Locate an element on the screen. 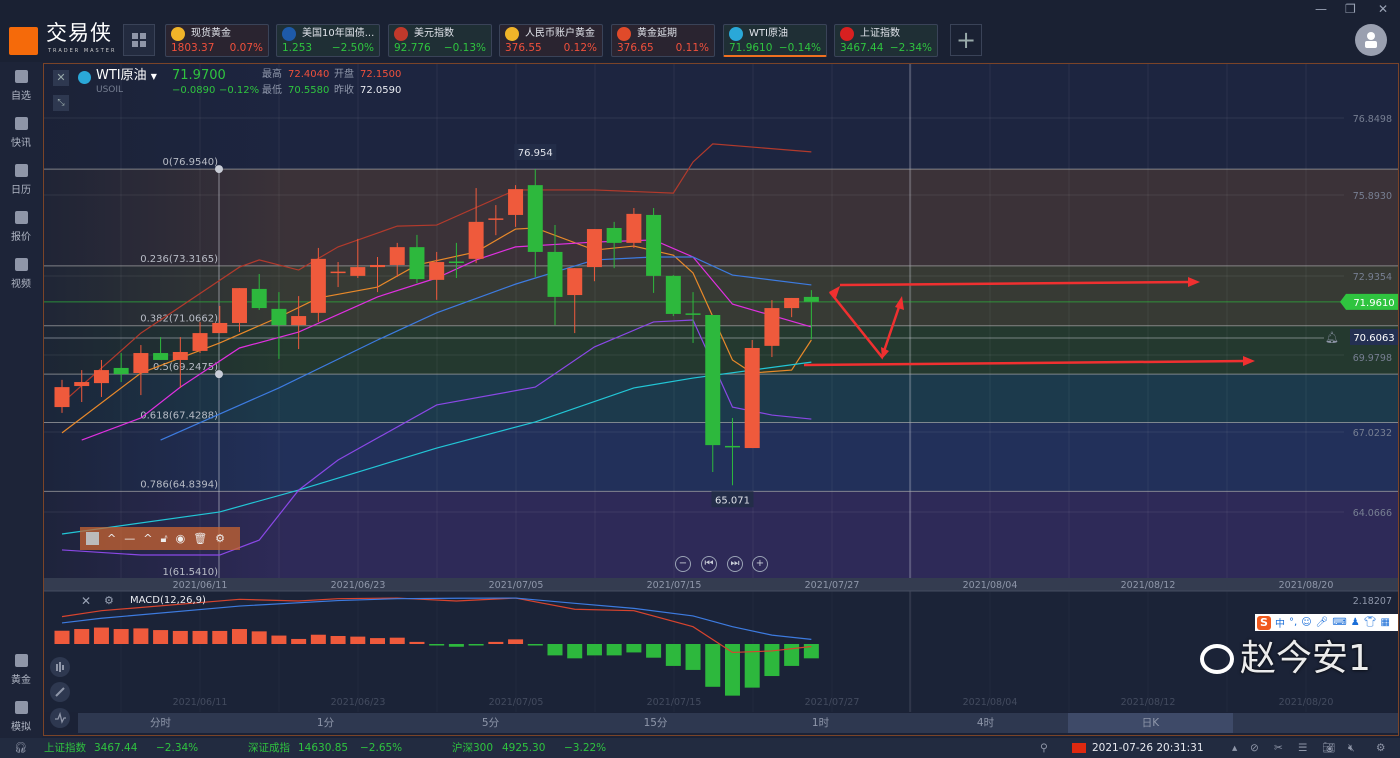  index-name: 深证成指 is located at coordinates (269, 748).